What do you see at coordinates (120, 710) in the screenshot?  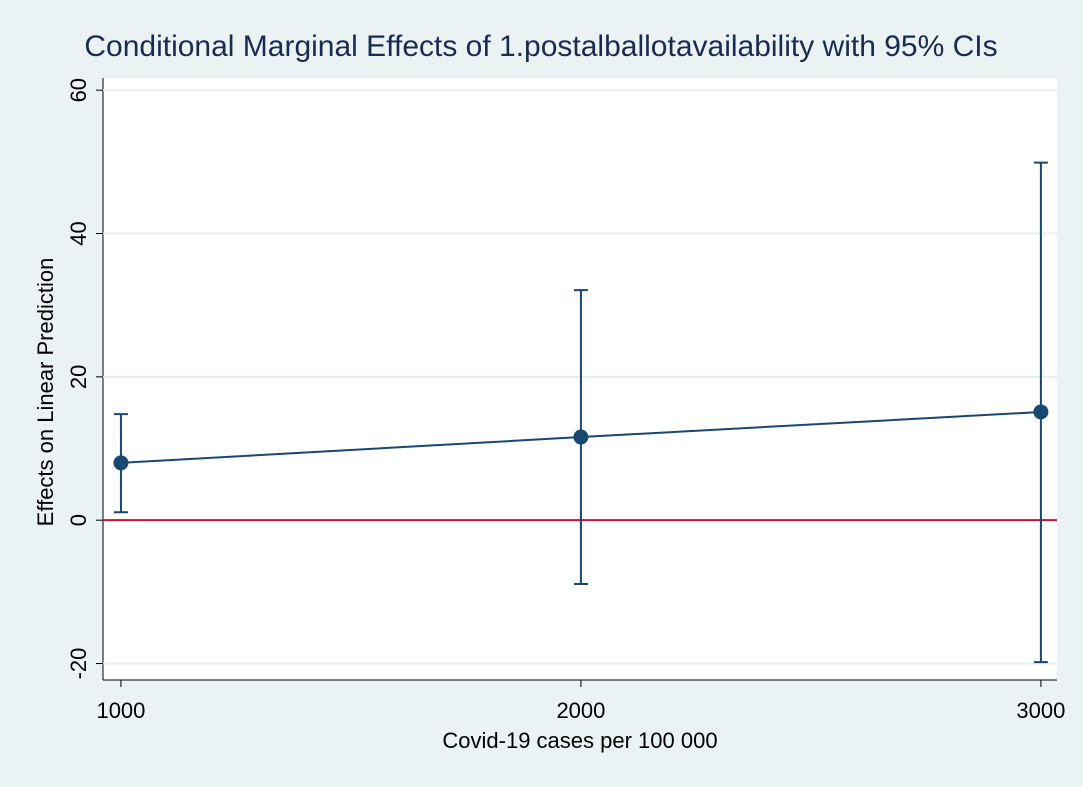 I see `x-tick-label: 1000` at bounding box center [120, 710].